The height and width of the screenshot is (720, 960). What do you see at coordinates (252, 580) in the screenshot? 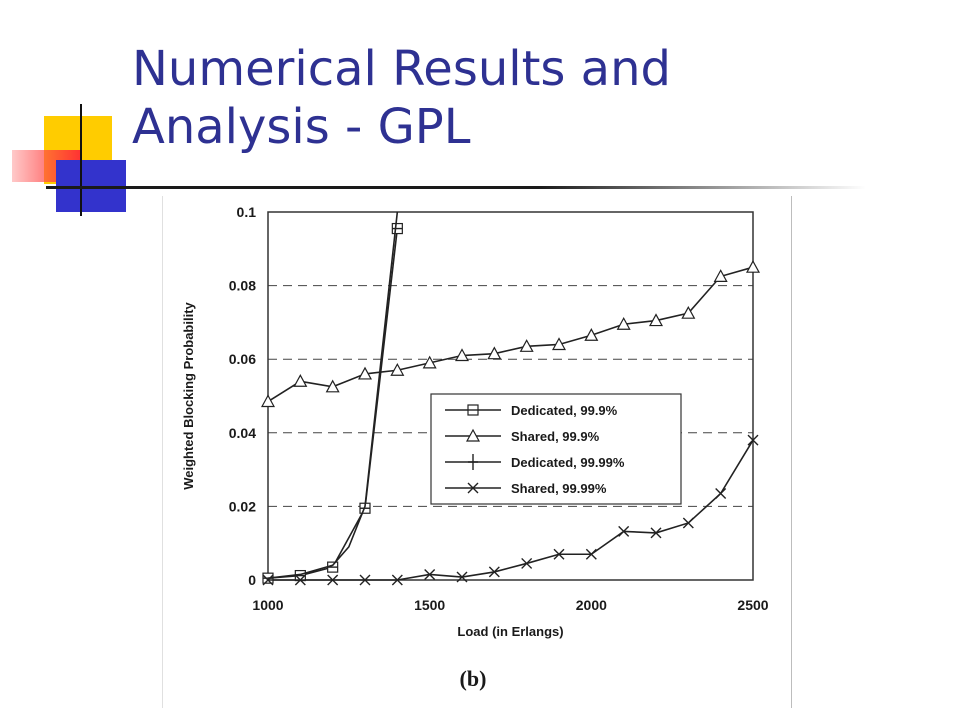
I see `y-tick-label: 0` at bounding box center [252, 580].